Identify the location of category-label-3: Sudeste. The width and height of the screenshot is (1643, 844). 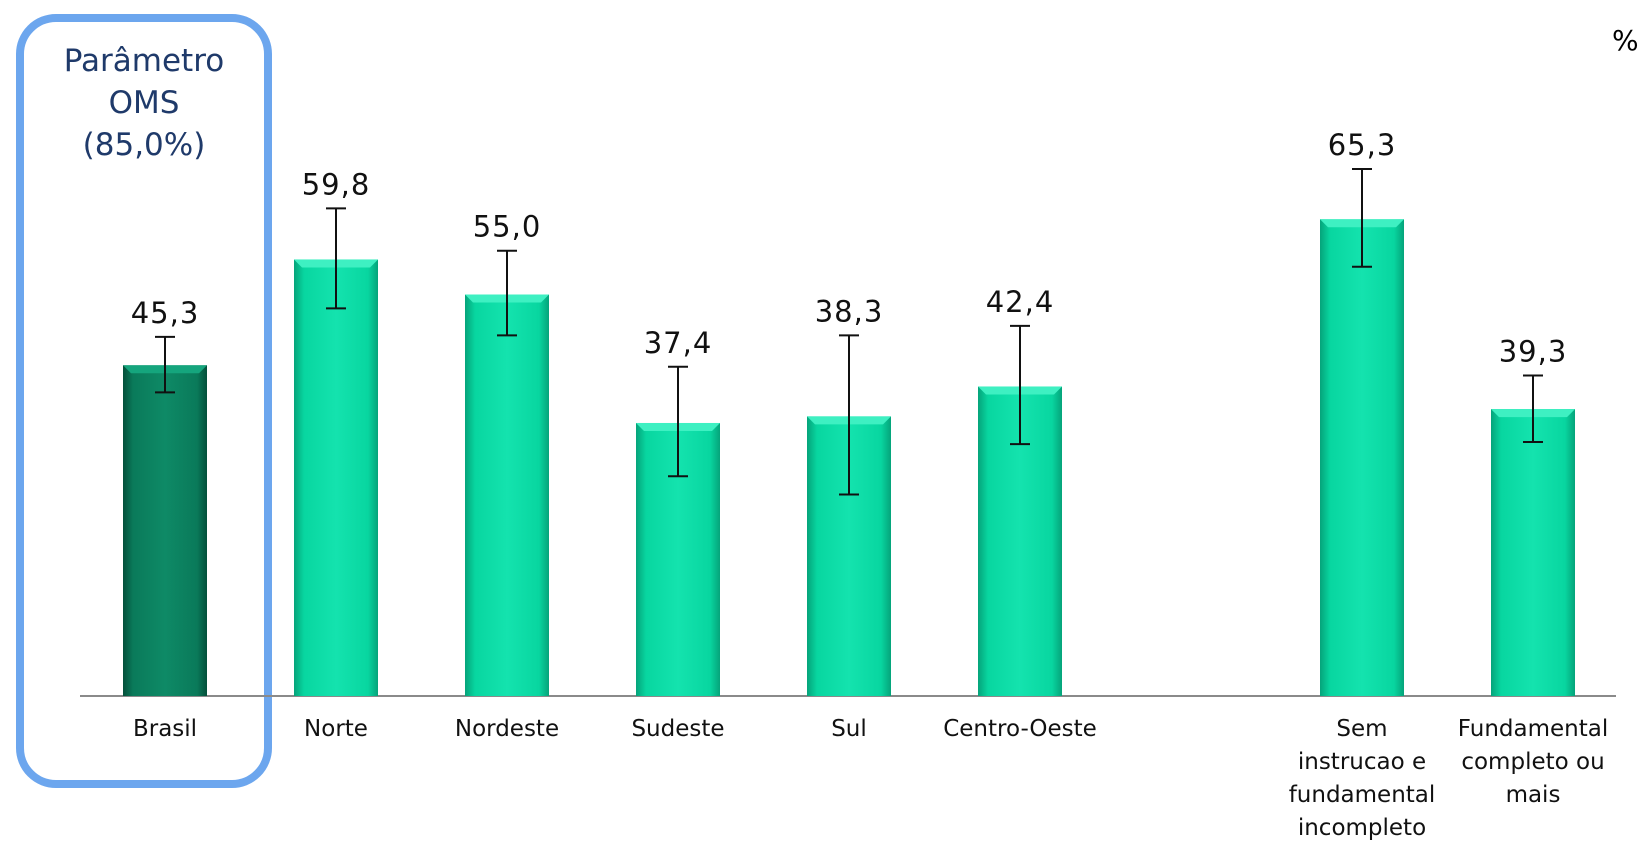
(677, 729).